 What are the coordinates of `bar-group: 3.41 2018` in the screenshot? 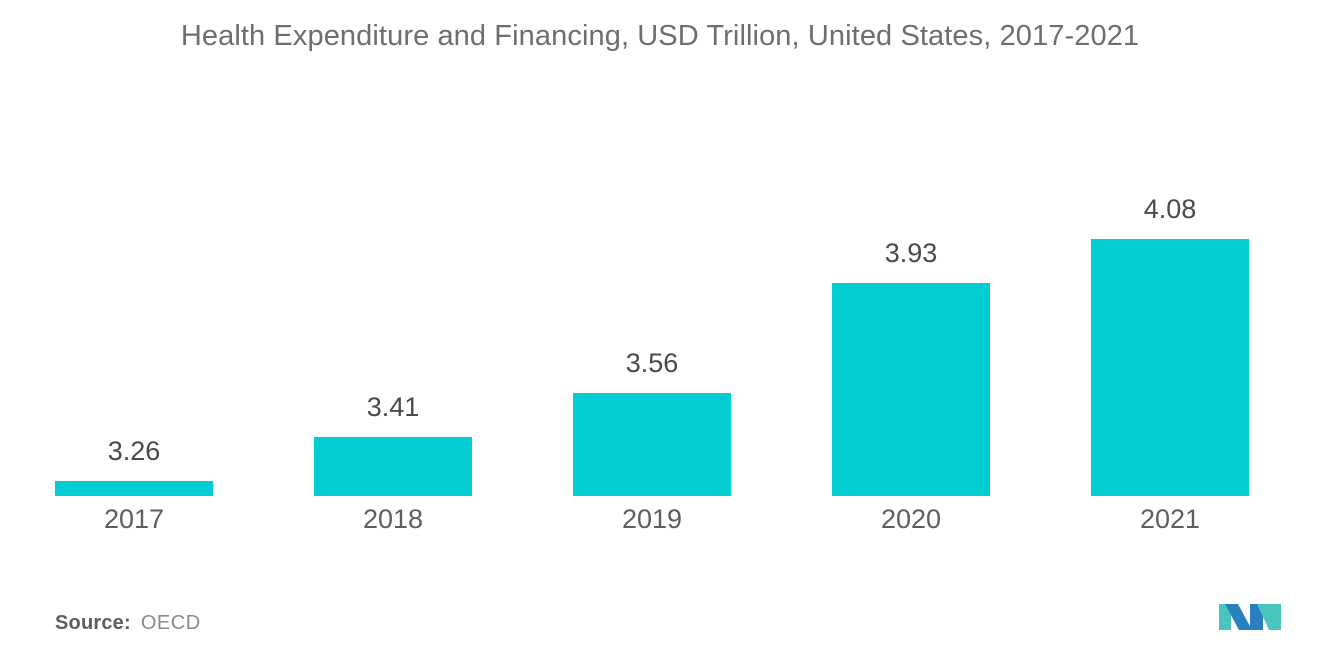 It's located at (393, 463).